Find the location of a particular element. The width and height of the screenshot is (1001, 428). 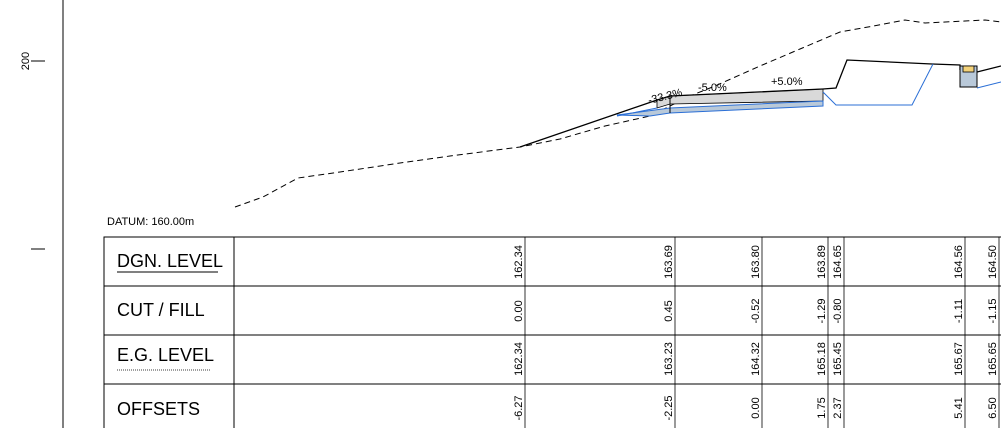

cell-offsets: 0.00 is located at coordinates (756, 407).